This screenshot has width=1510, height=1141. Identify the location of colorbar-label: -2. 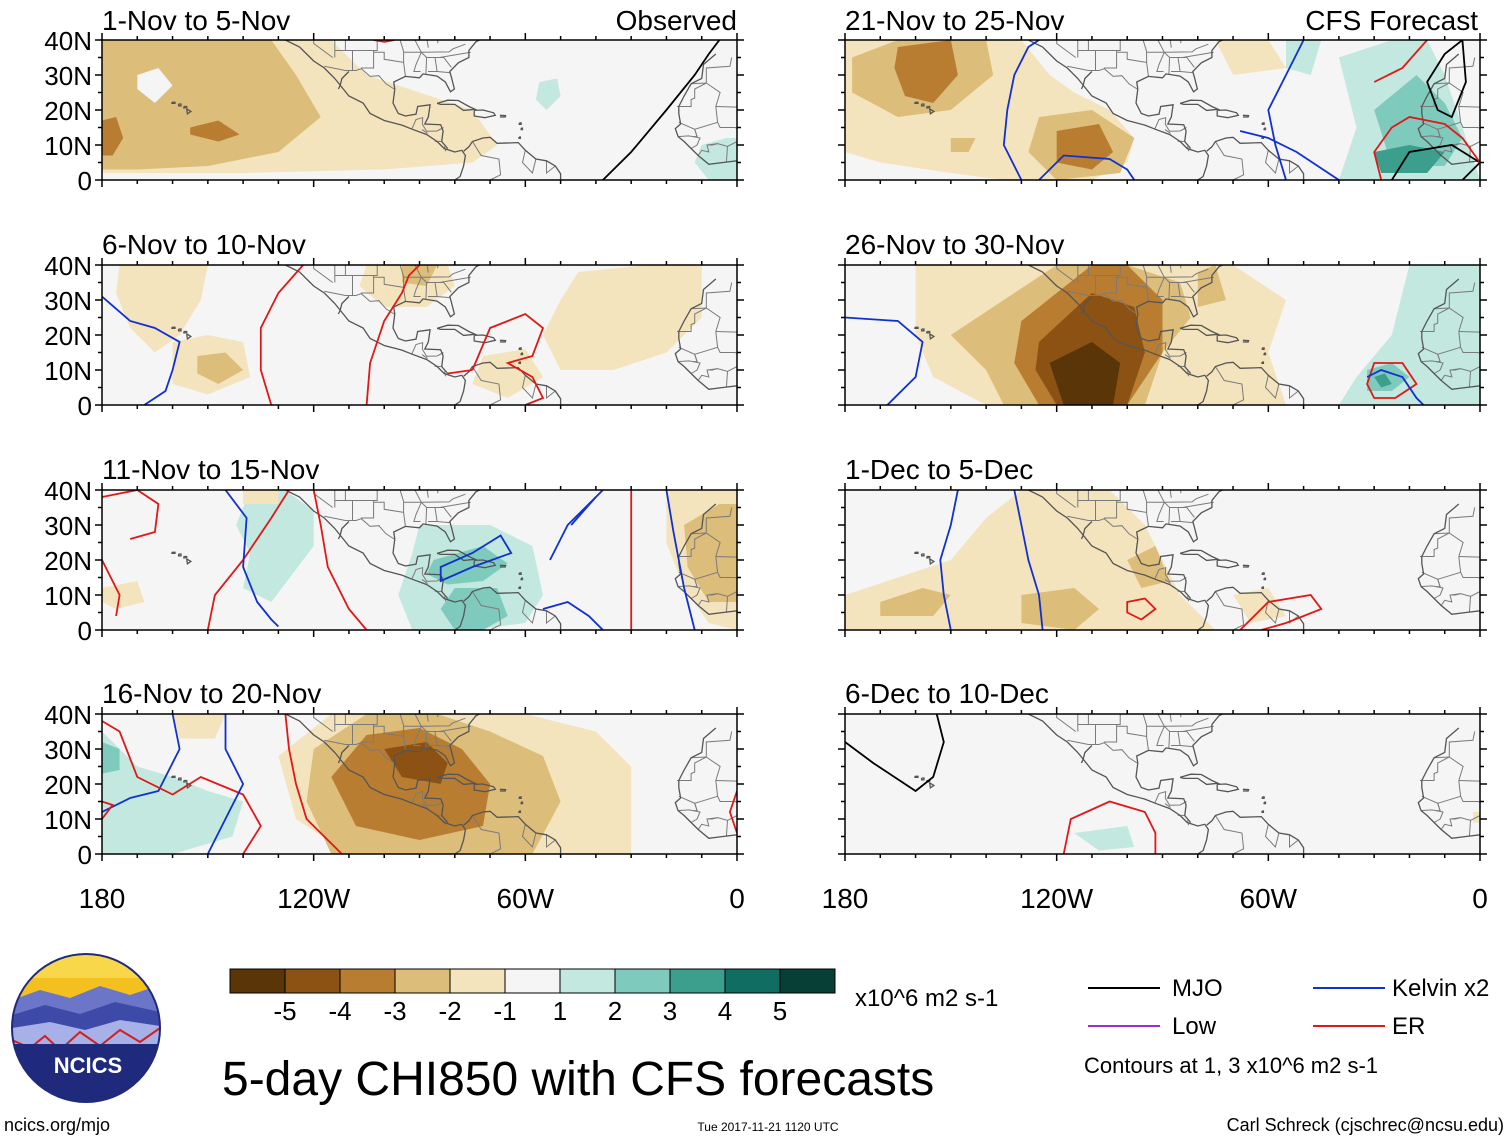
(449, 1011).